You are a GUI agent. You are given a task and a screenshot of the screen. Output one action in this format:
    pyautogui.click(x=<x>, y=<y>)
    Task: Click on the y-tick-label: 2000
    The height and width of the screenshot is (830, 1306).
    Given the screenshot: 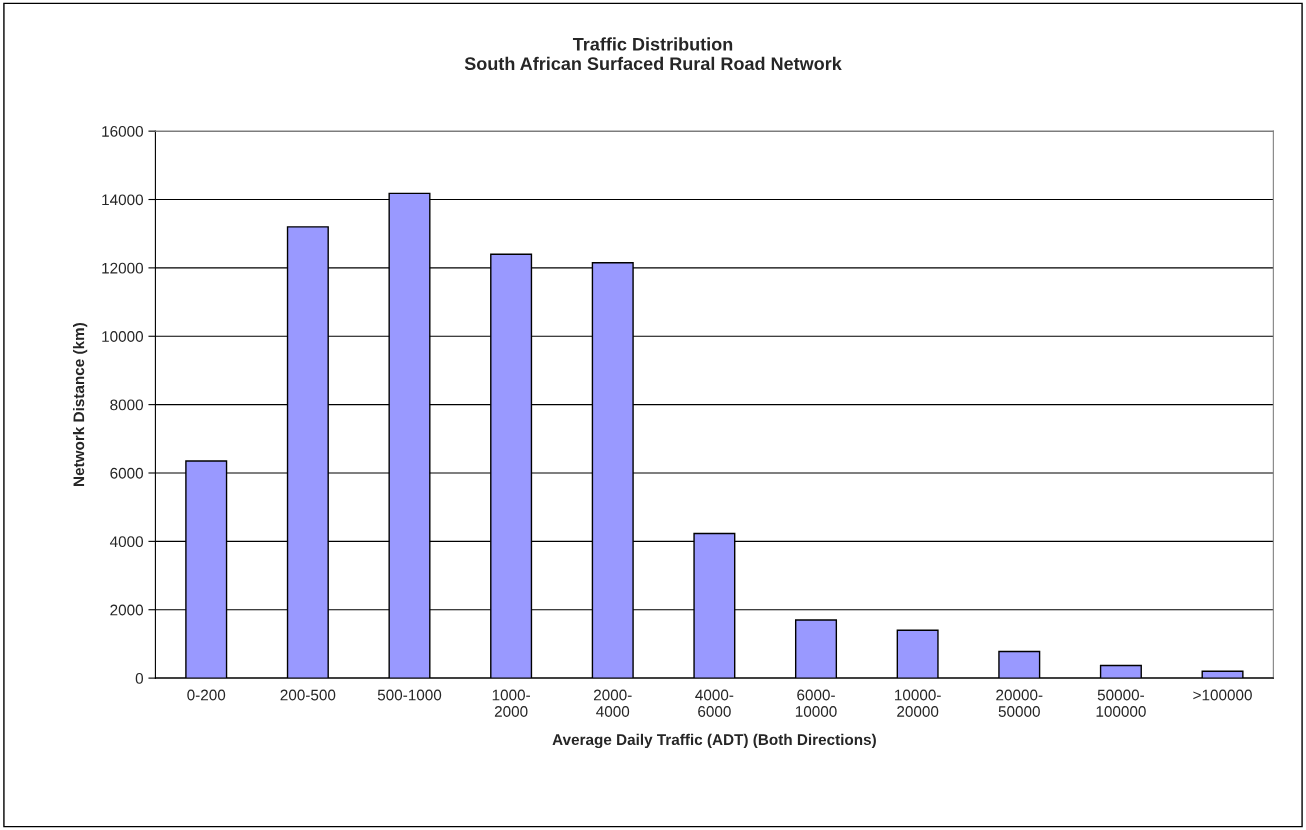 What is the action you would take?
    pyautogui.click(x=127, y=610)
    